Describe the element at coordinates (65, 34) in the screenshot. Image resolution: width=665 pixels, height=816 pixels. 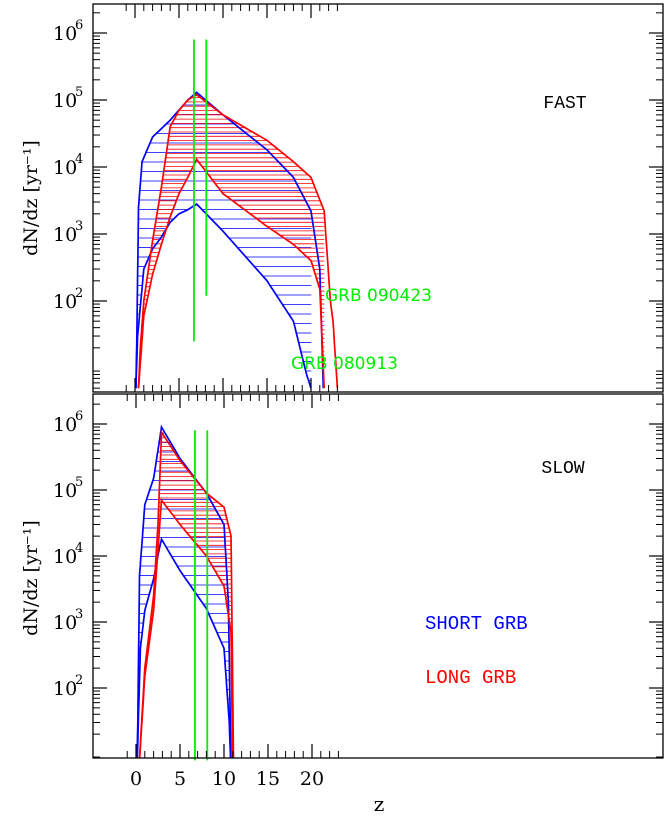
I see `fast-y-tick-label-4: 10` at that location.